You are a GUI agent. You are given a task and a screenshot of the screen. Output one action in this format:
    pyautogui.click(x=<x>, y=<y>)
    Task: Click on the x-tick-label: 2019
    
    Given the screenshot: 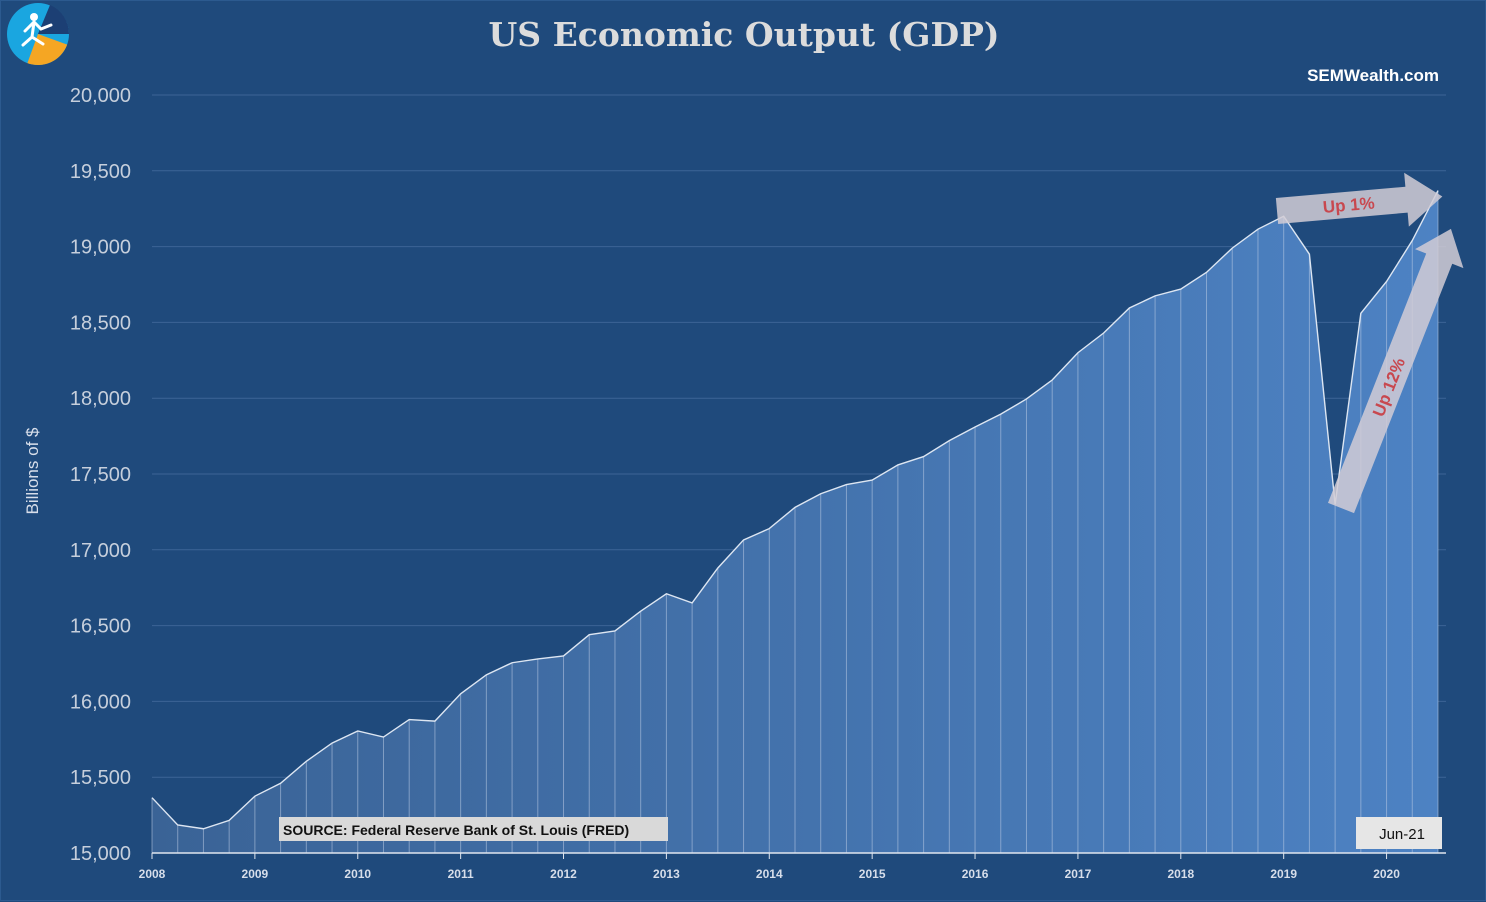 What is the action you would take?
    pyautogui.click(x=1283, y=874)
    